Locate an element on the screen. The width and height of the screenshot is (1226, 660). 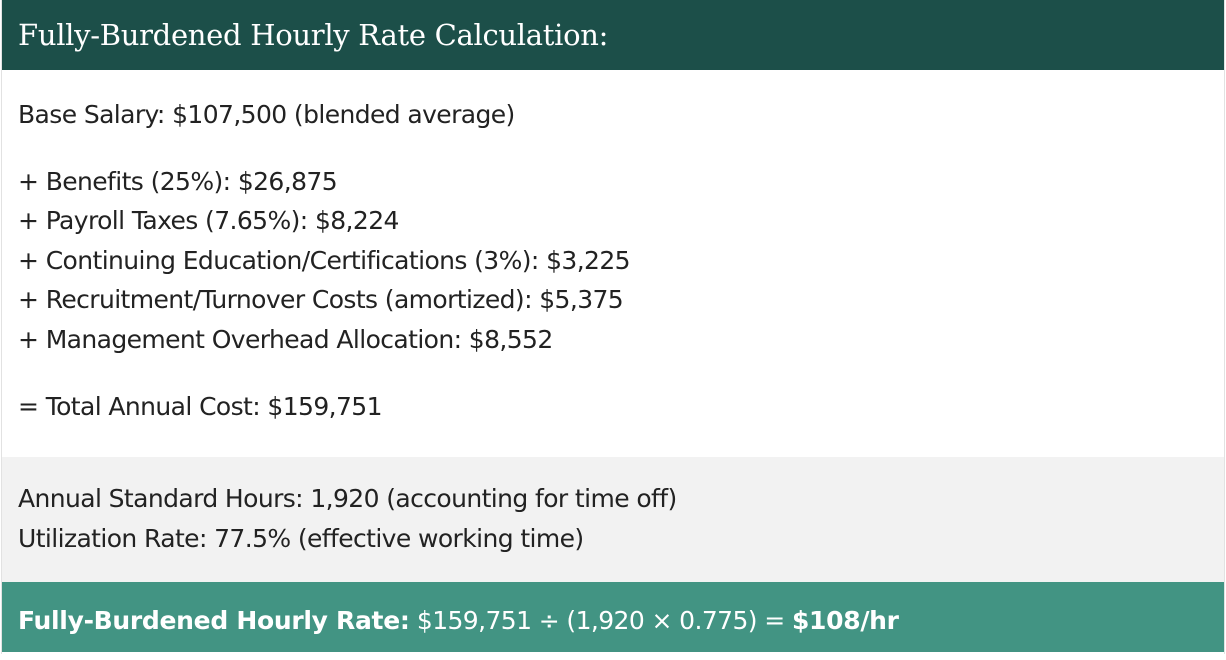
result-value: $108/hr is located at coordinates (845, 620).